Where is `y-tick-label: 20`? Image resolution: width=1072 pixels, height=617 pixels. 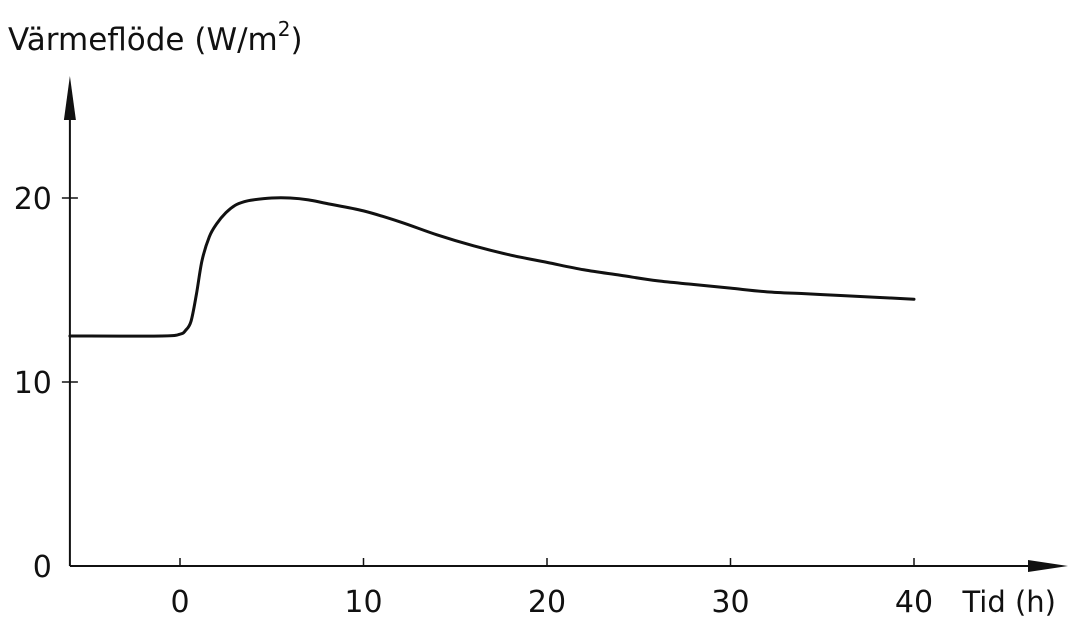
y-tick-label: 20 is located at coordinates (33, 199).